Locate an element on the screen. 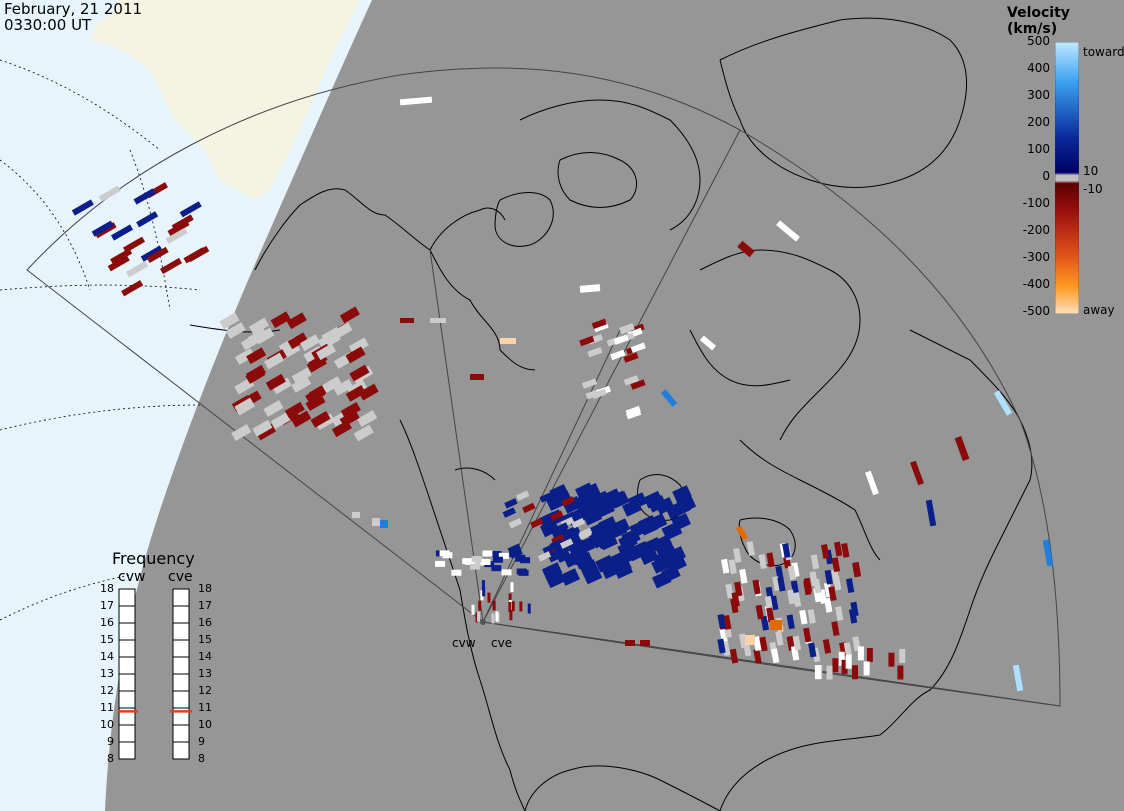 This screenshot has height=811, width=1124. frequency-station-cvw: cvw is located at coordinates (132, 577).